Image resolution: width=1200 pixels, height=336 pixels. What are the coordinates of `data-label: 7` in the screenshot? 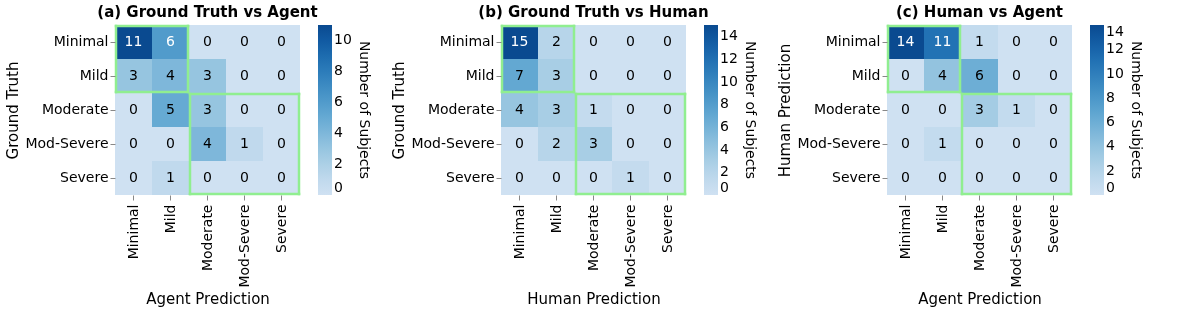 It's located at (519, 75).